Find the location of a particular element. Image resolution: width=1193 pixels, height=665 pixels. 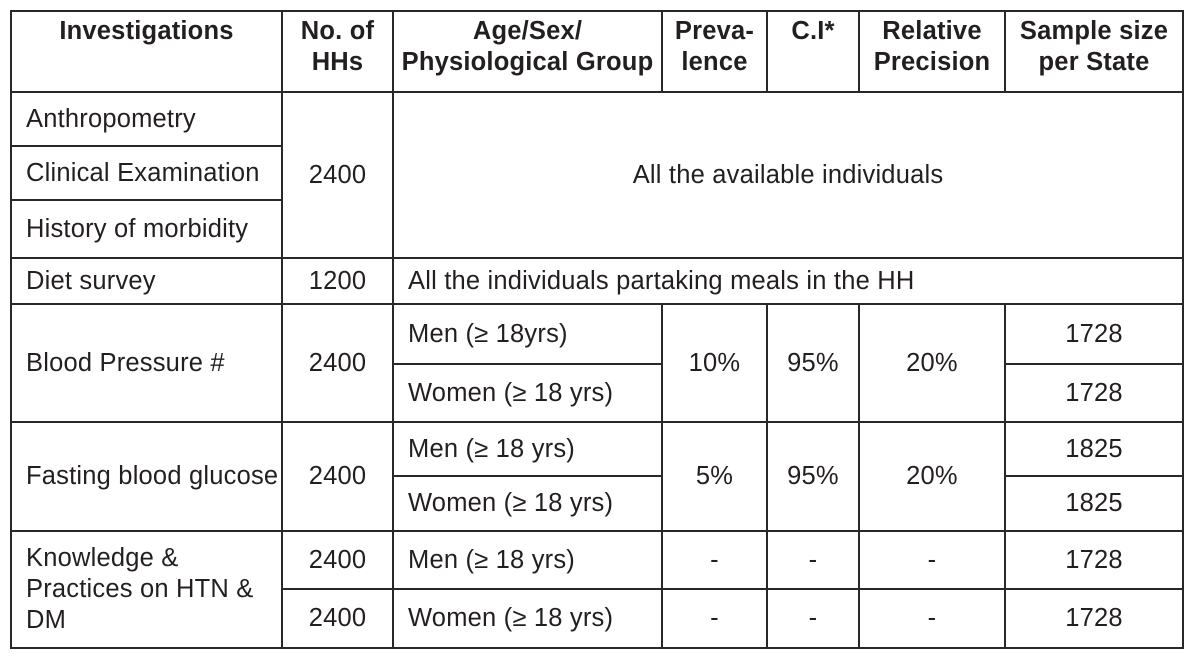

cell-fasting-glucose-relative-precision: 20% is located at coordinates (932, 476).